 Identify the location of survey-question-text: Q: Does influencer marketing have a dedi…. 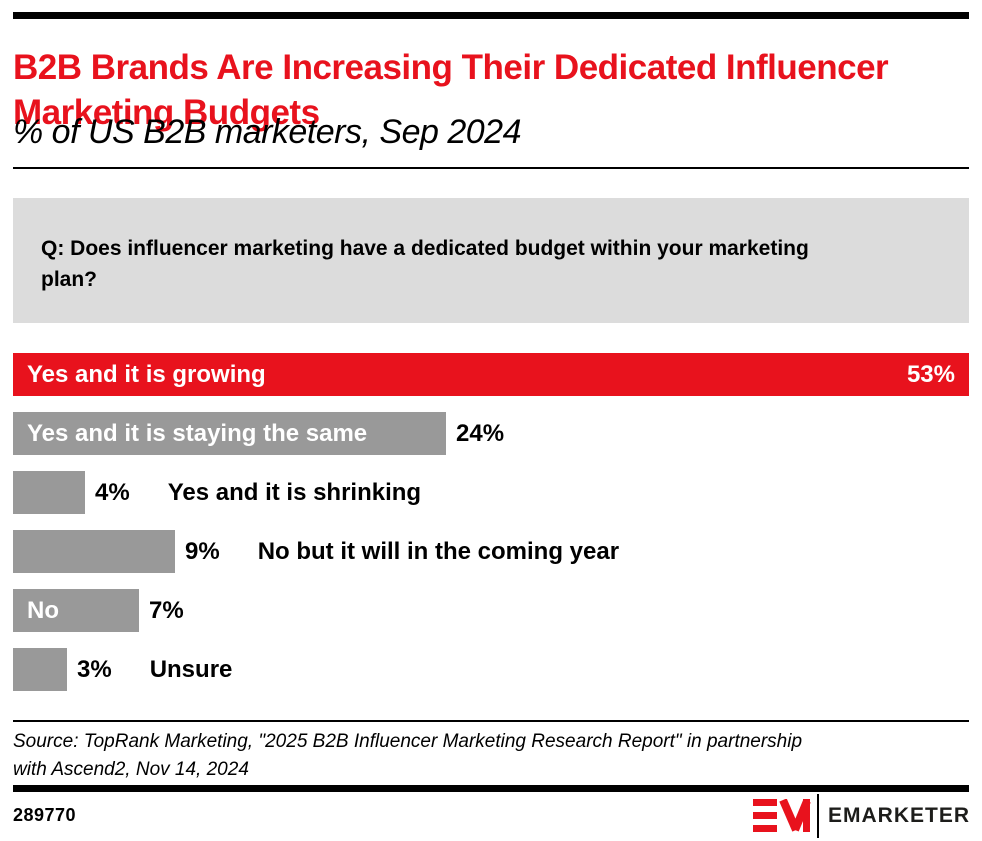
(425, 264).